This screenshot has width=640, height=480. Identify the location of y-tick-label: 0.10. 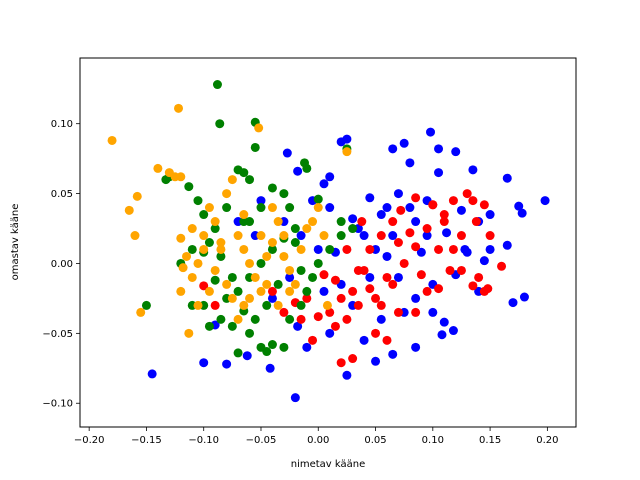
(62, 124).